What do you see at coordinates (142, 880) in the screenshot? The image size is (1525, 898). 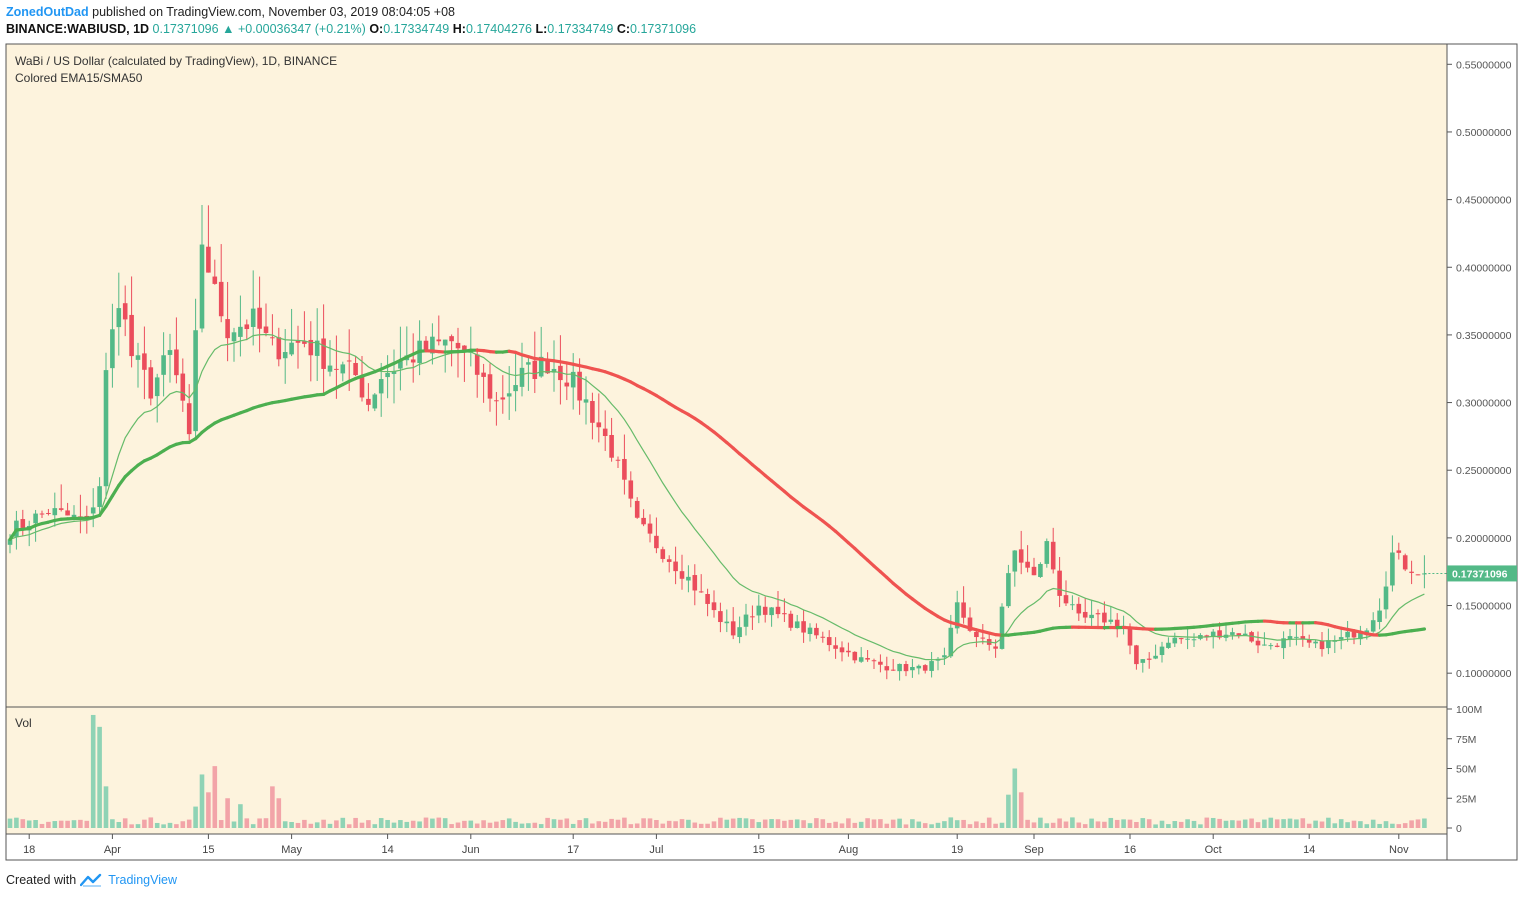 I see `tradingview-brand: TradingView` at bounding box center [142, 880].